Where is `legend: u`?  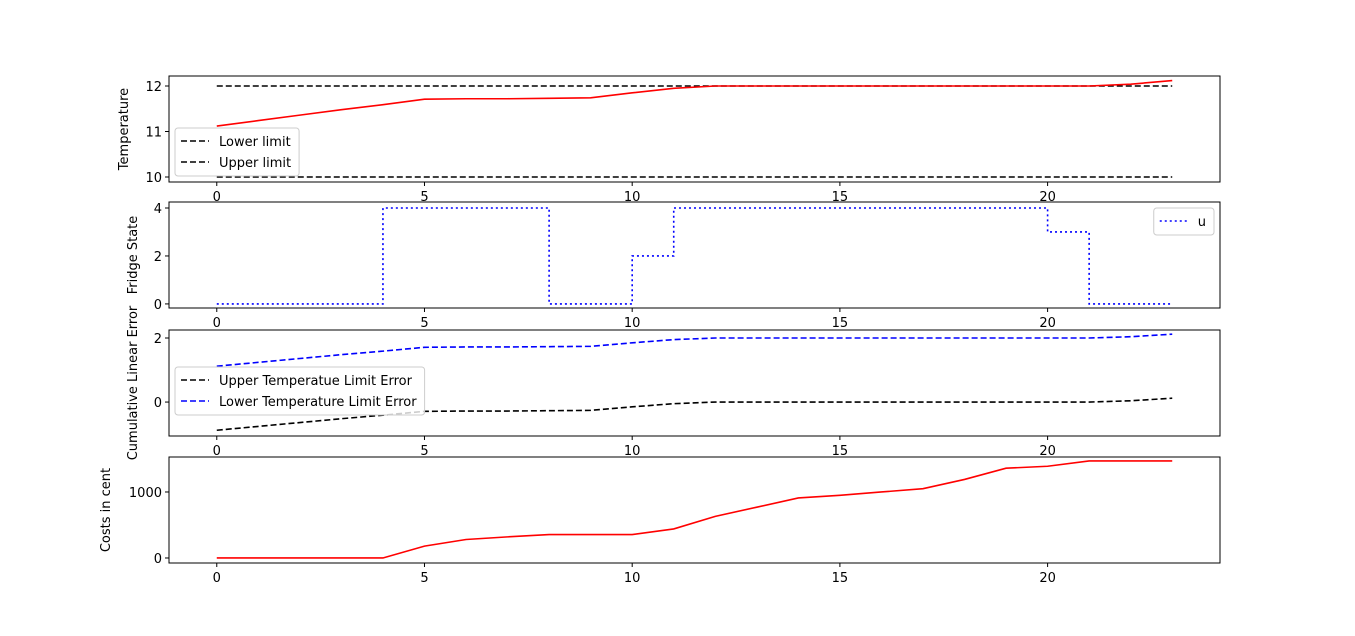 legend: u is located at coordinates (1184, 221).